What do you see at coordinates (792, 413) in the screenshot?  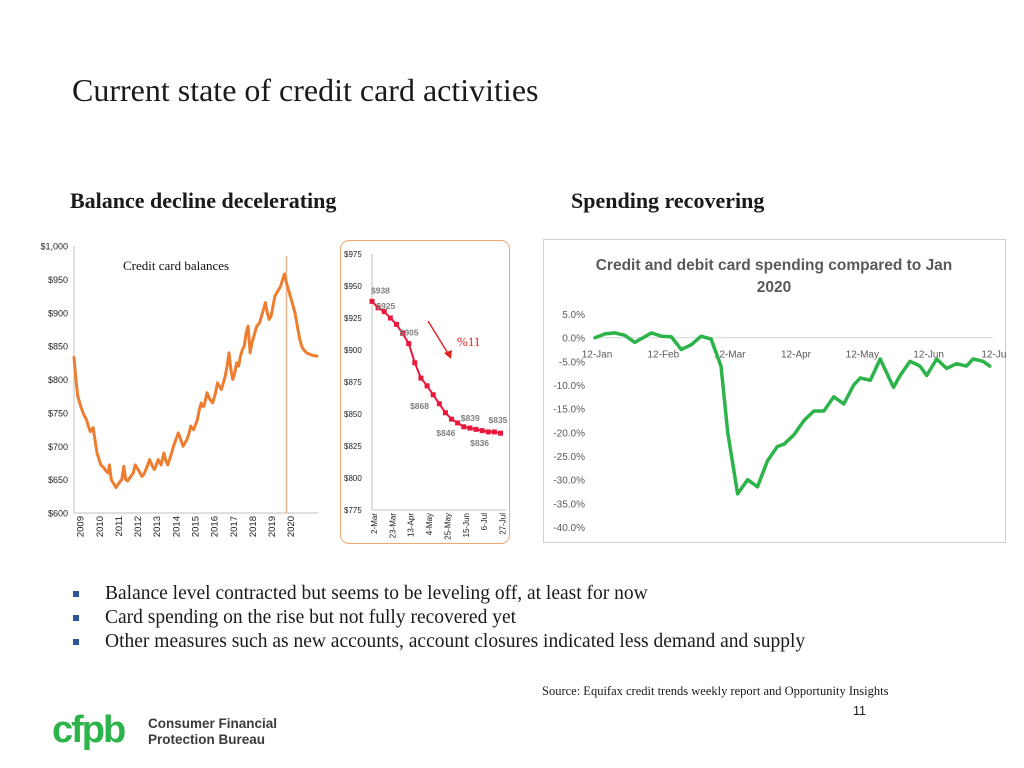 I see `spending-series-line` at bounding box center [792, 413].